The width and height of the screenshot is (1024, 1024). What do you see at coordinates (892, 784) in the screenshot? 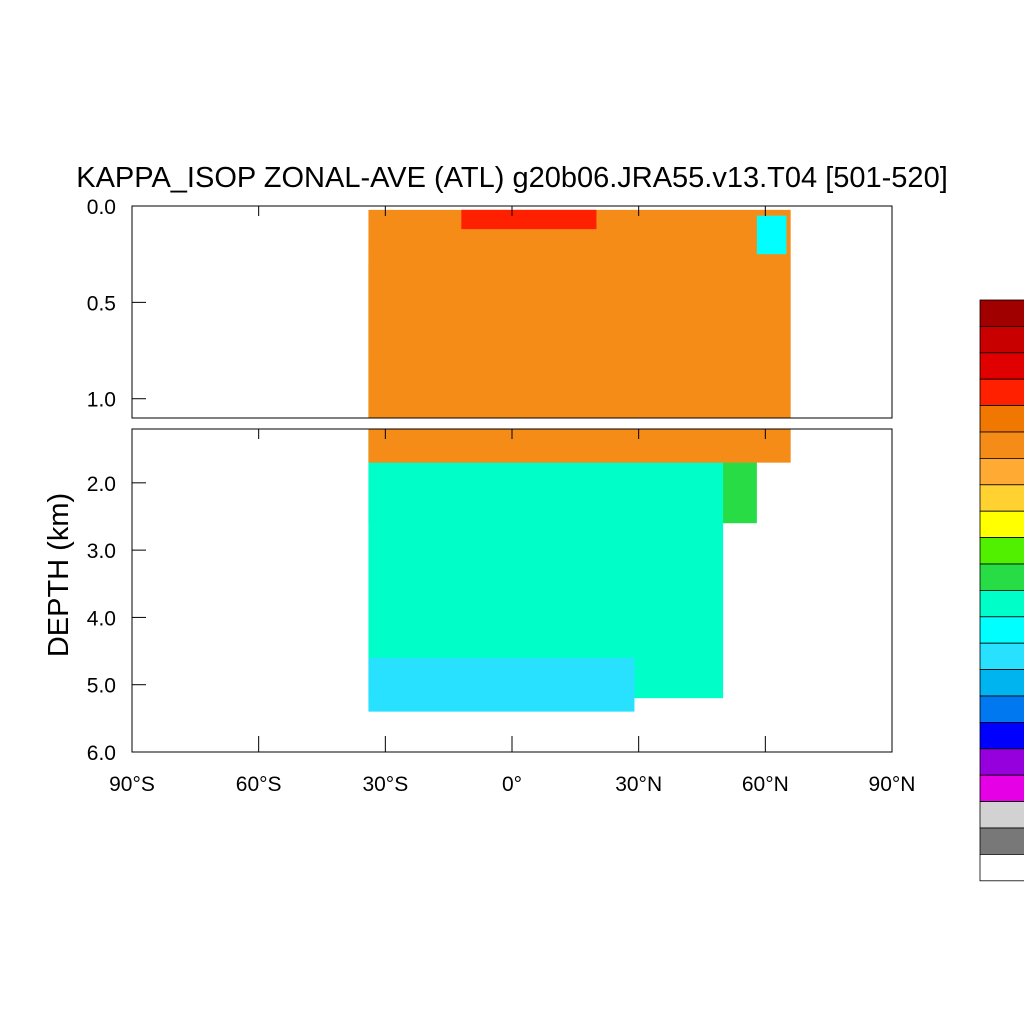
I see `x-tick-label: 90°N` at bounding box center [892, 784].